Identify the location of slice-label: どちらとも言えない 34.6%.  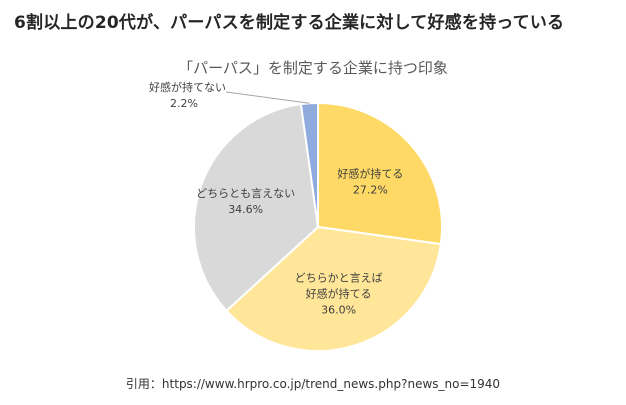
(245, 201).